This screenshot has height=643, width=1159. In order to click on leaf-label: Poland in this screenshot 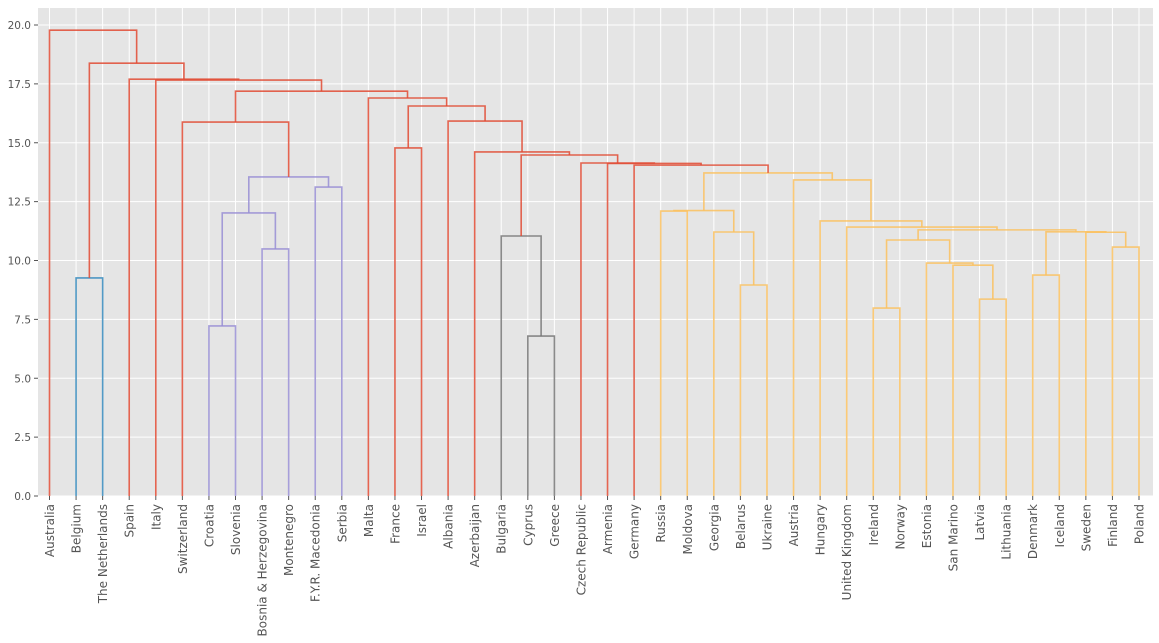, I will do `click(1140, 524)`.